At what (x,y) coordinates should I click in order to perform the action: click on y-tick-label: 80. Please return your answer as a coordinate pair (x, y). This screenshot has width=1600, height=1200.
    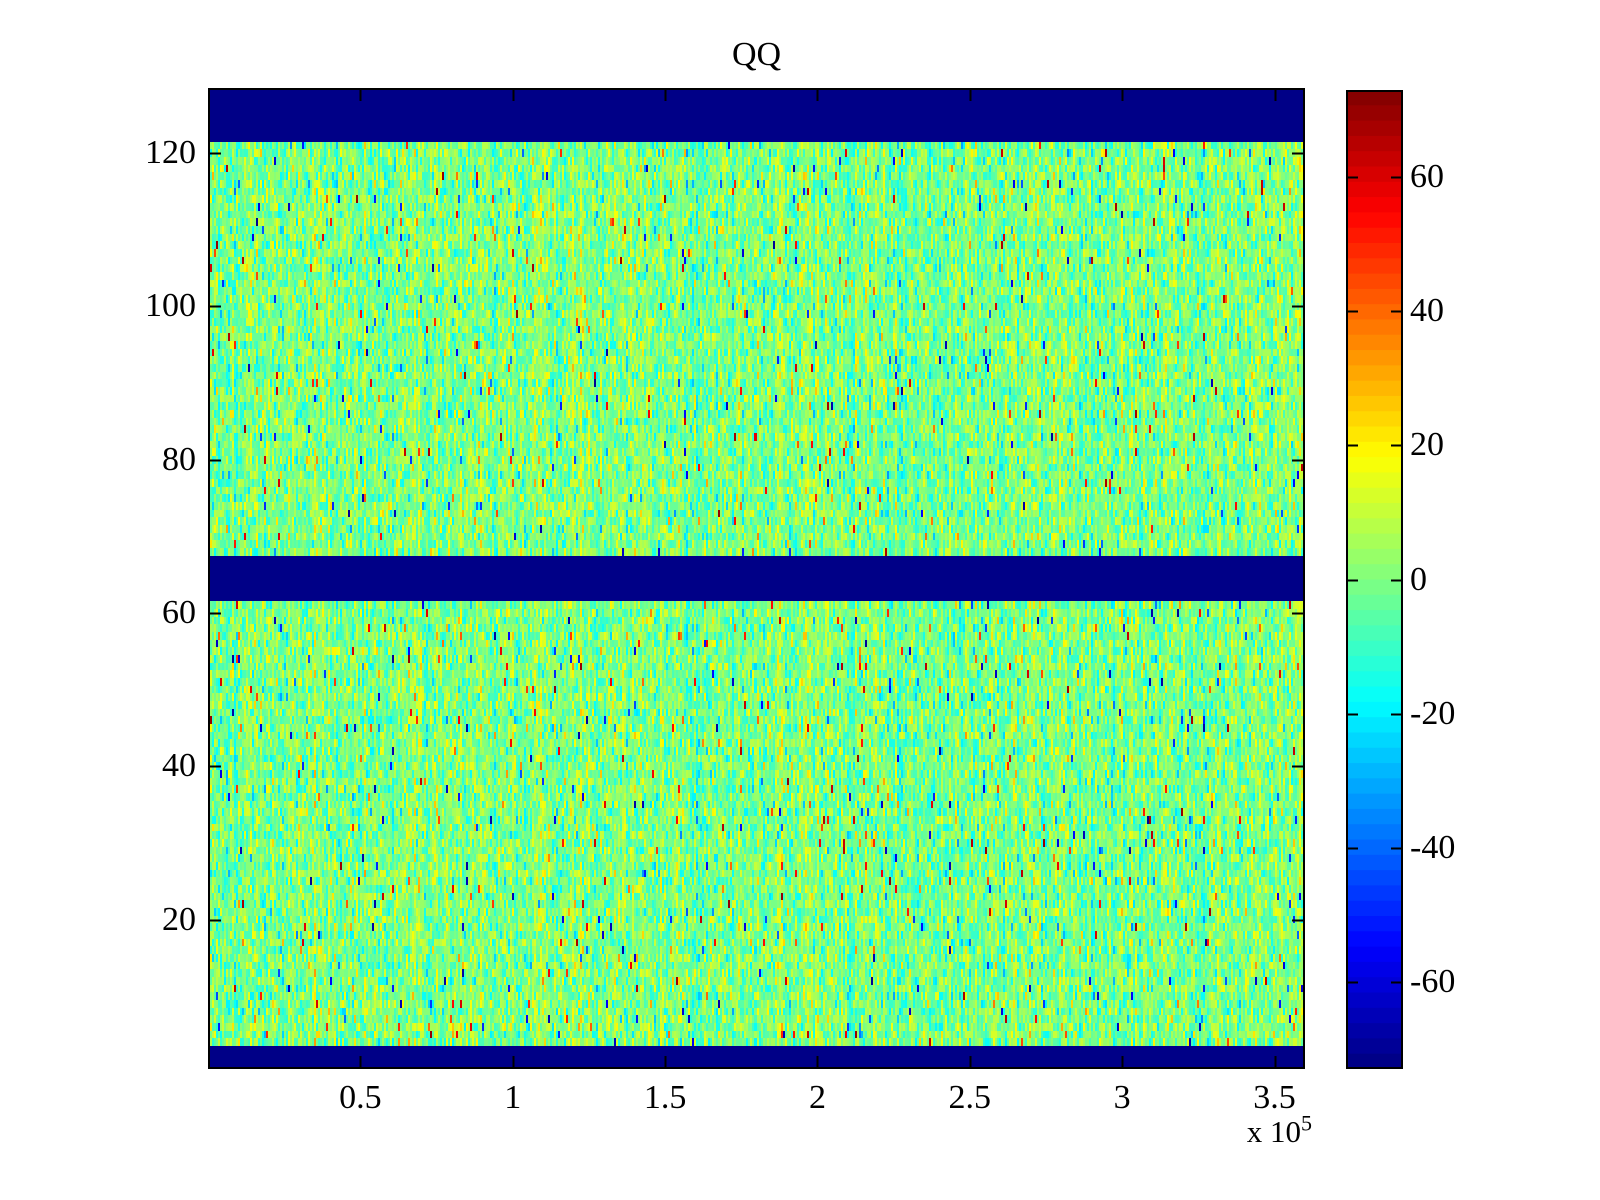
    Looking at the image, I should click on (179, 459).